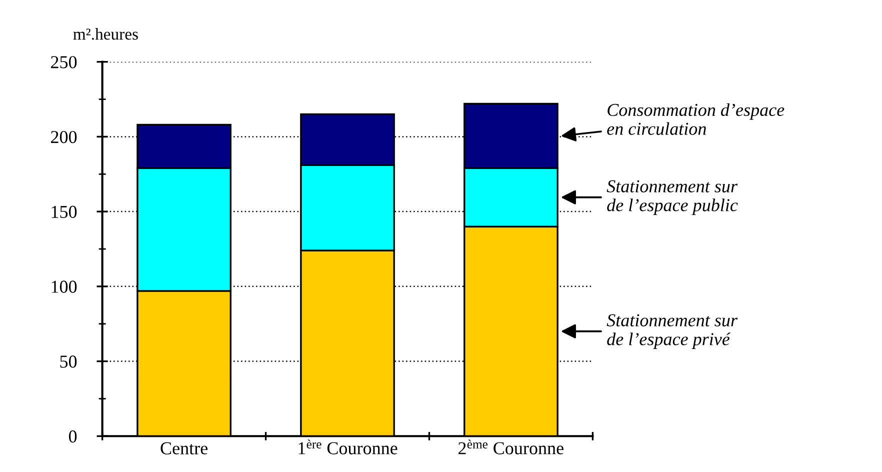 The image size is (882, 472). Describe the element at coordinates (64, 212) in the screenshot. I see `y-tick-label: 150` at that location.